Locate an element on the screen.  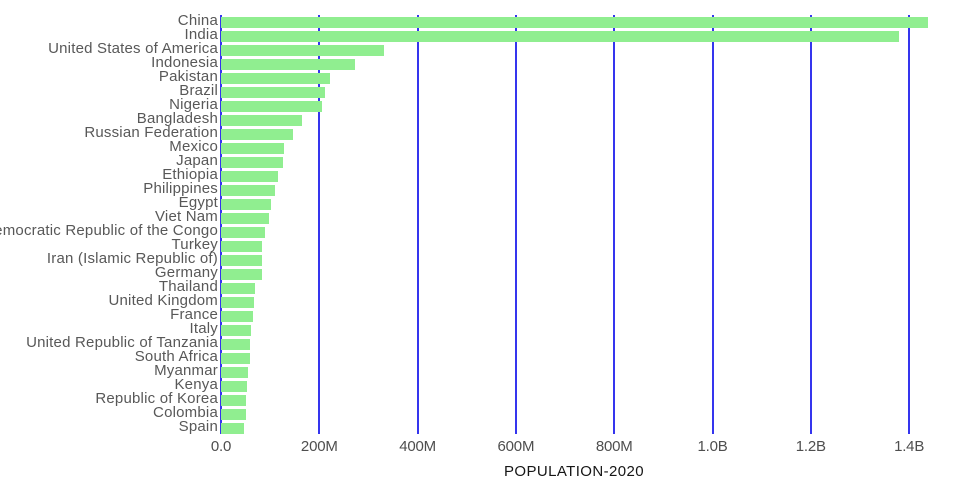
bar-iran-islamic-republic-of- is located at coordinates (242, 260).